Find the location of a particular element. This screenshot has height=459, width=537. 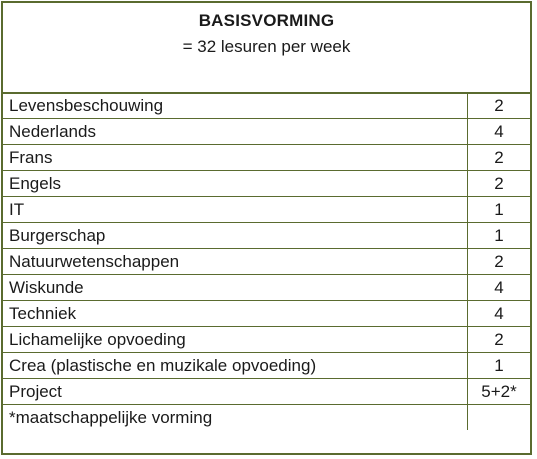

subject-cell: Natuurwetenschappen is located at coordinates (235, 261).